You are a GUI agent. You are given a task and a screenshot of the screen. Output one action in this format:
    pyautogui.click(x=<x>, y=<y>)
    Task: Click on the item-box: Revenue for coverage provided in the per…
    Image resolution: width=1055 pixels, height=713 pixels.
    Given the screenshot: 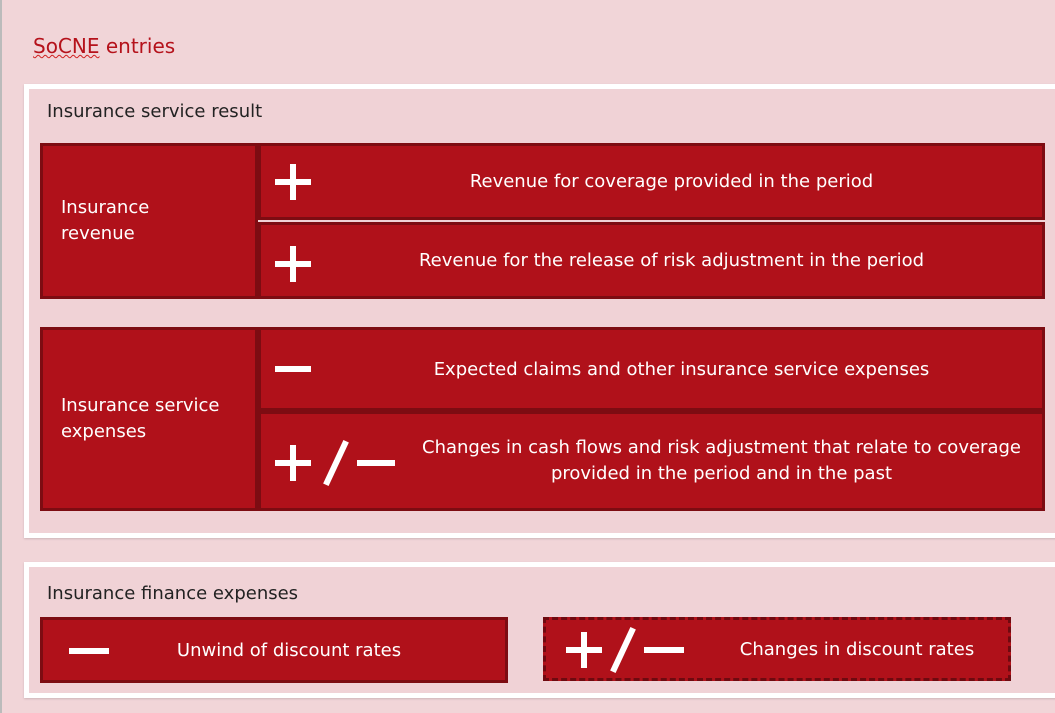 What is the action you would take?
    pyautogui.click(x=651, y=181)
    